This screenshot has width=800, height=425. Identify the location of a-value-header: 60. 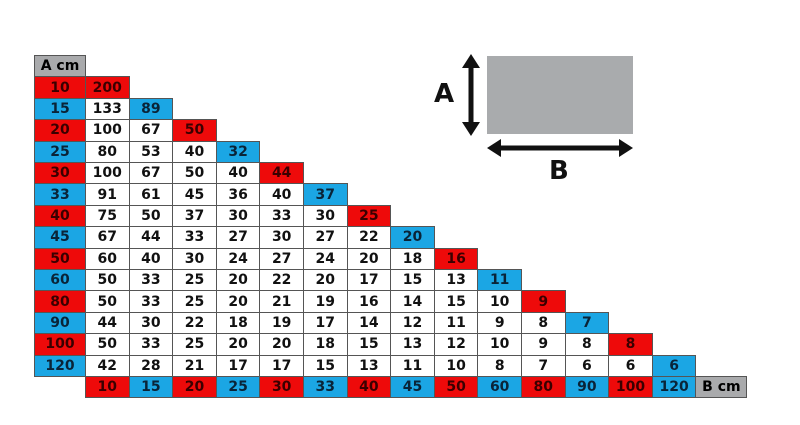
(60, 280).